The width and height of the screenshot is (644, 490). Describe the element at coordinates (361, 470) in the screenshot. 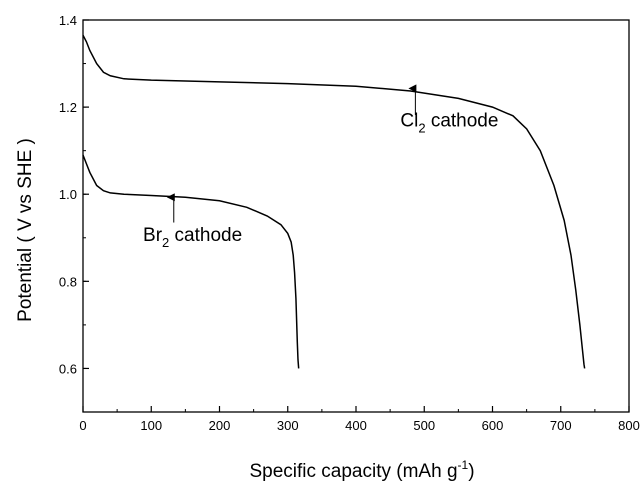

I see `x-axis-title: Specific capacity (mAh g-1)` at that location.